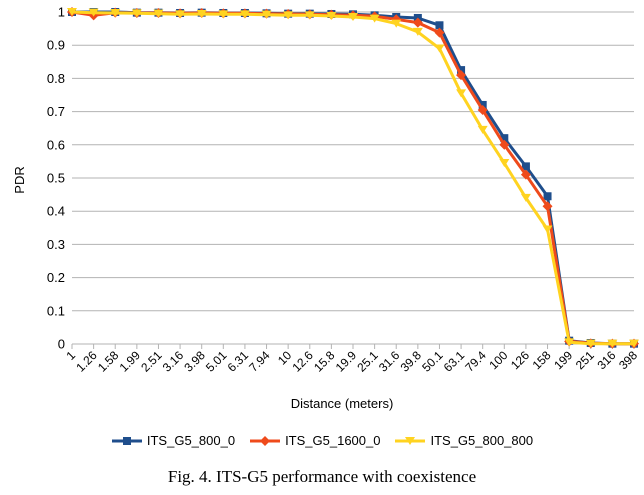  What do you see at coordinates (389, 361) in the screenshot?
I see `x-tick-label: 31.6` at bounding box center [389, 361].